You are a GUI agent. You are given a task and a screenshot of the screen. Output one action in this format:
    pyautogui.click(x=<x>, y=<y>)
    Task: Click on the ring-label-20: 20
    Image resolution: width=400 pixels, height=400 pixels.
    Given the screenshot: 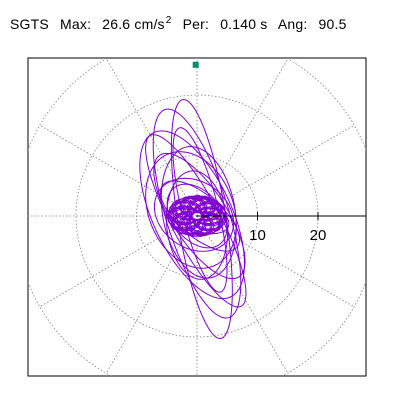 What is the action you would take?
    pyautogui.click(x=318, y=235)
    